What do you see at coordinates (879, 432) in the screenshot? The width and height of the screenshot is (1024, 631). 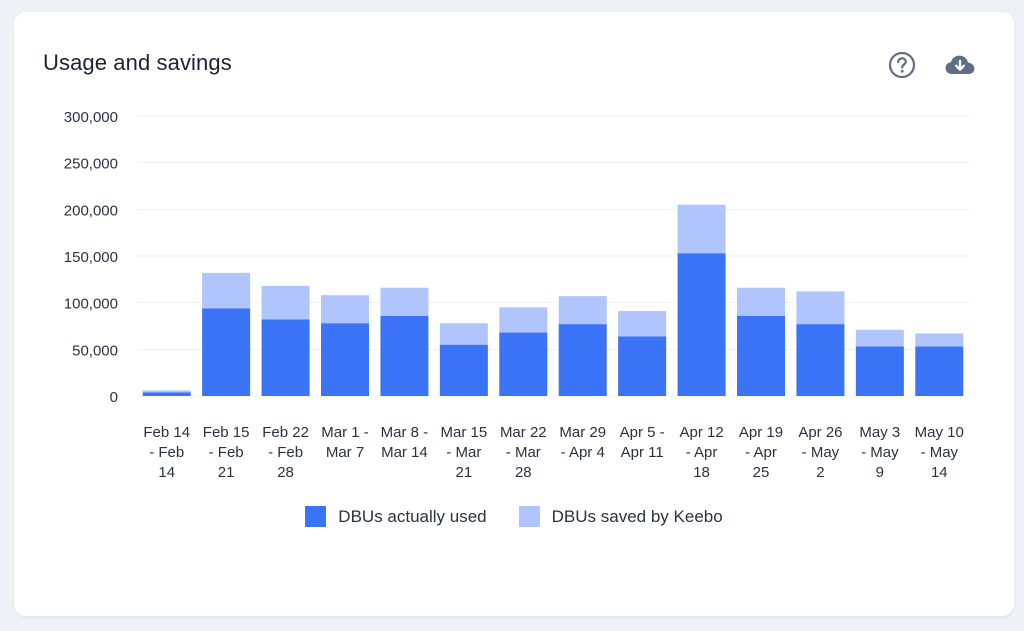 I see `x-tick-label: May 3` at bounding box center [879, 432].